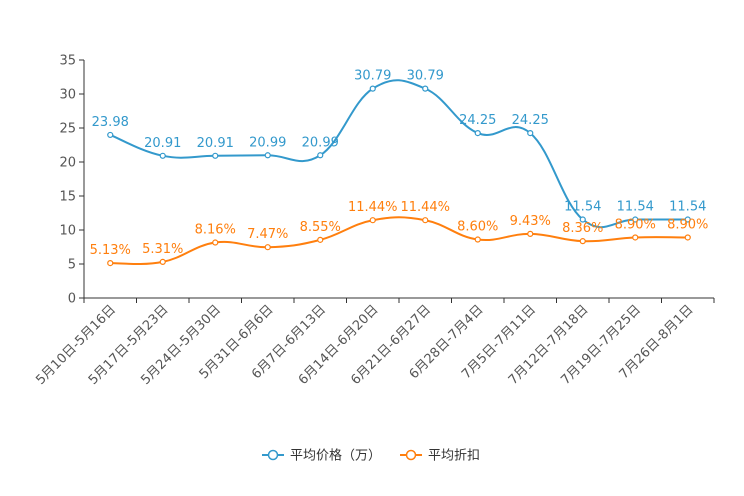  Describe the element at coordinates (67, 231) in the screenshot. I see `y-tick-label: 10` at that location.